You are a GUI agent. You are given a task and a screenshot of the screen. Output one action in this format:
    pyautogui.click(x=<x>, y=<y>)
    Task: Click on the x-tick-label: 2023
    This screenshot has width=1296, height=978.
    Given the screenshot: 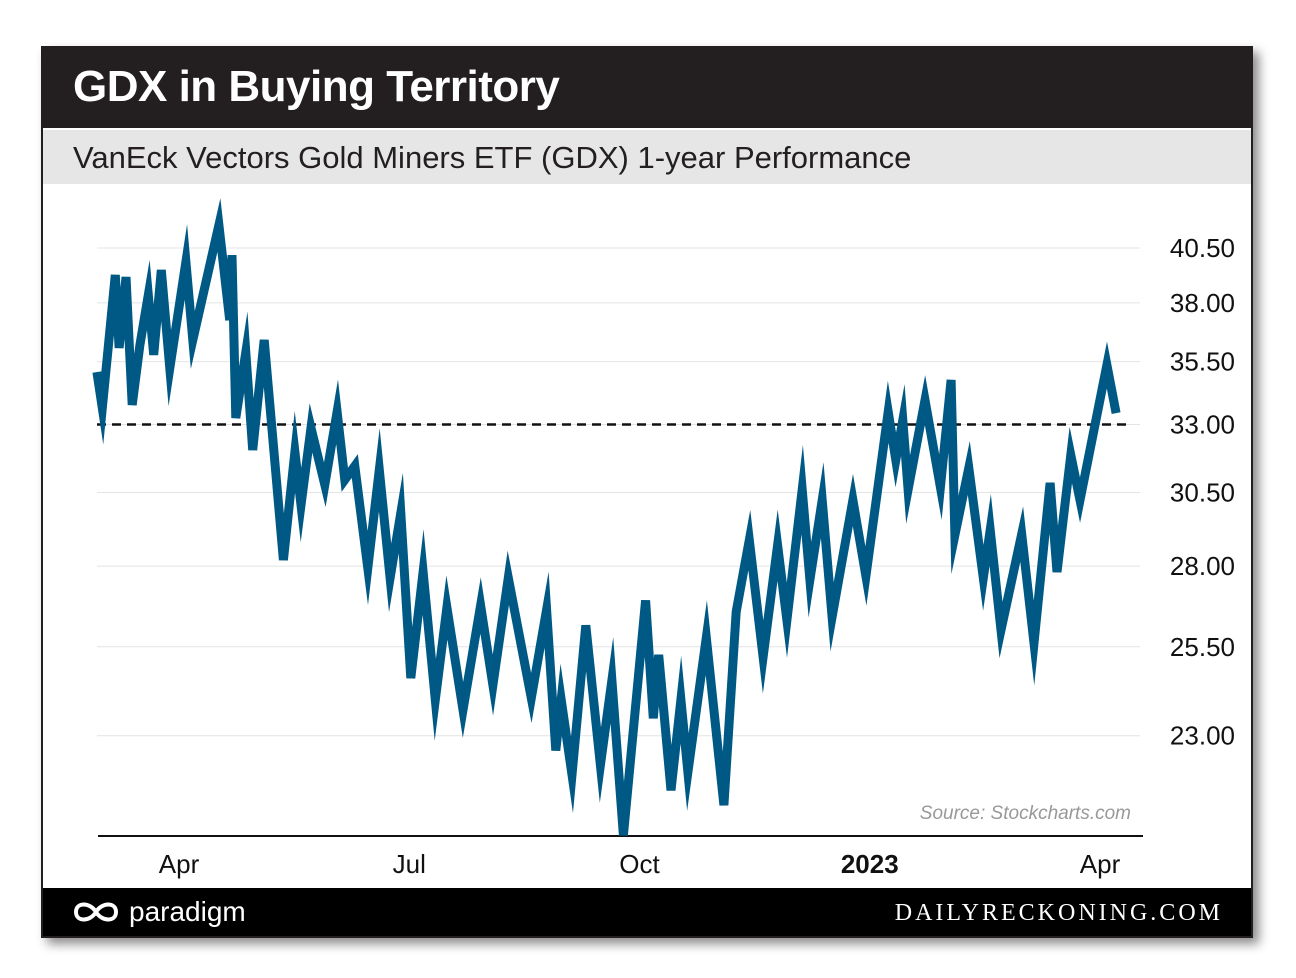 What is the action you would take?
    pyautogui.click(x=870, y=864)
    